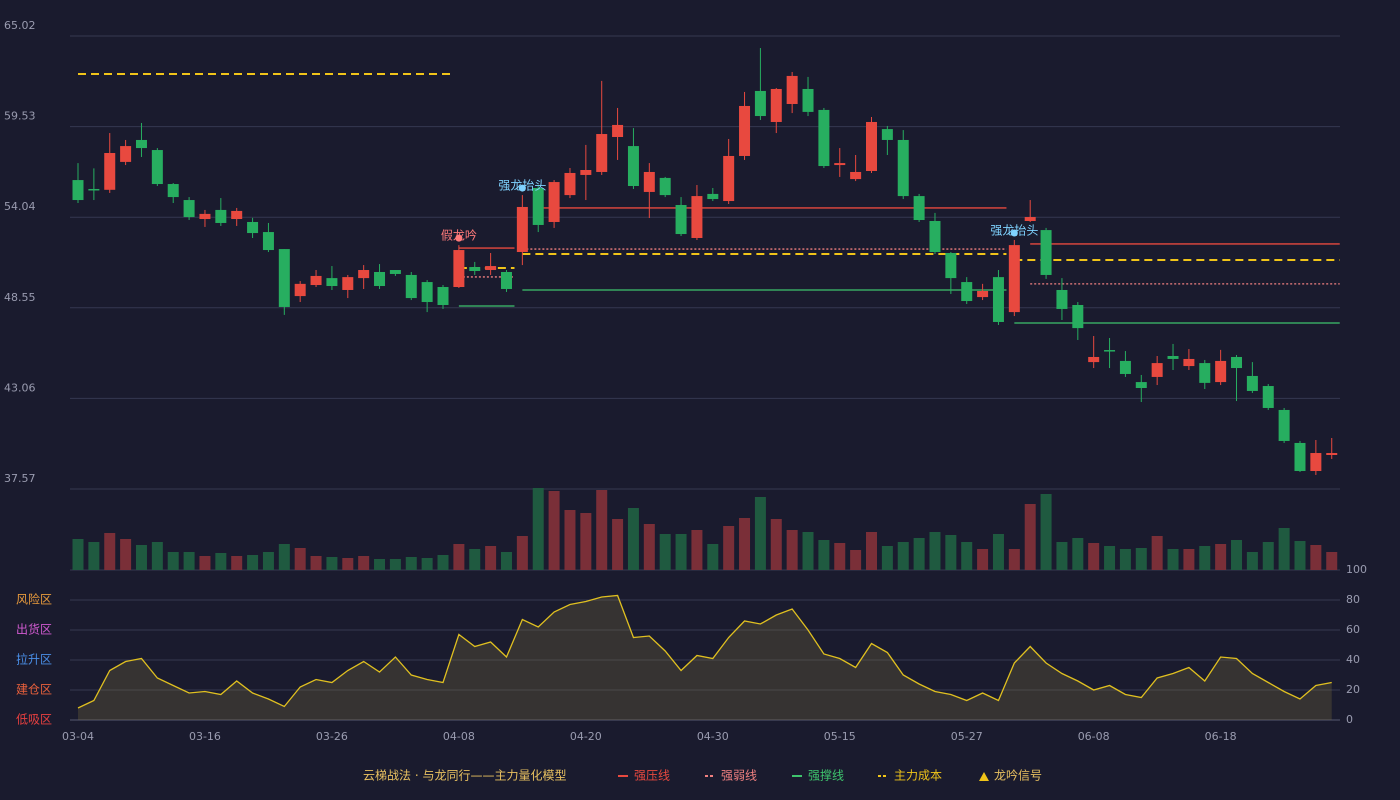  What do you see at coordinates (652, 776) in the screenshot?
I see `legend-label: 强压线` at bounding box center [652, 776].